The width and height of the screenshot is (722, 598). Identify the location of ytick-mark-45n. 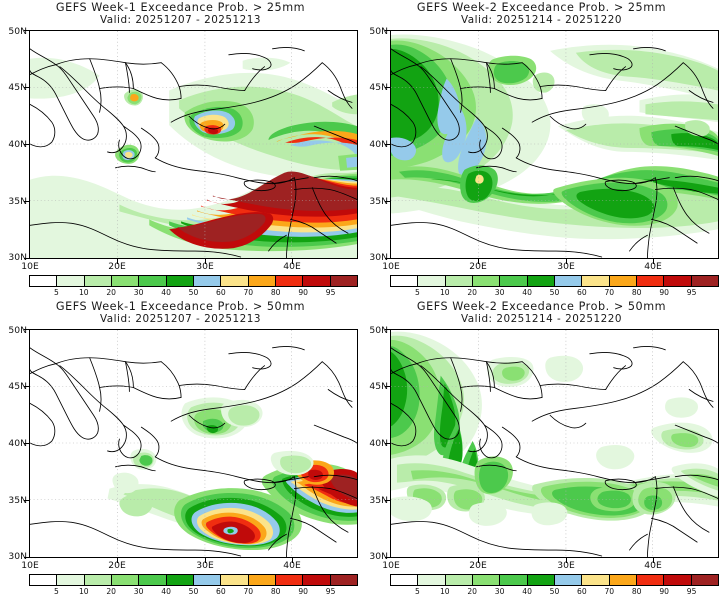
(387, 87).